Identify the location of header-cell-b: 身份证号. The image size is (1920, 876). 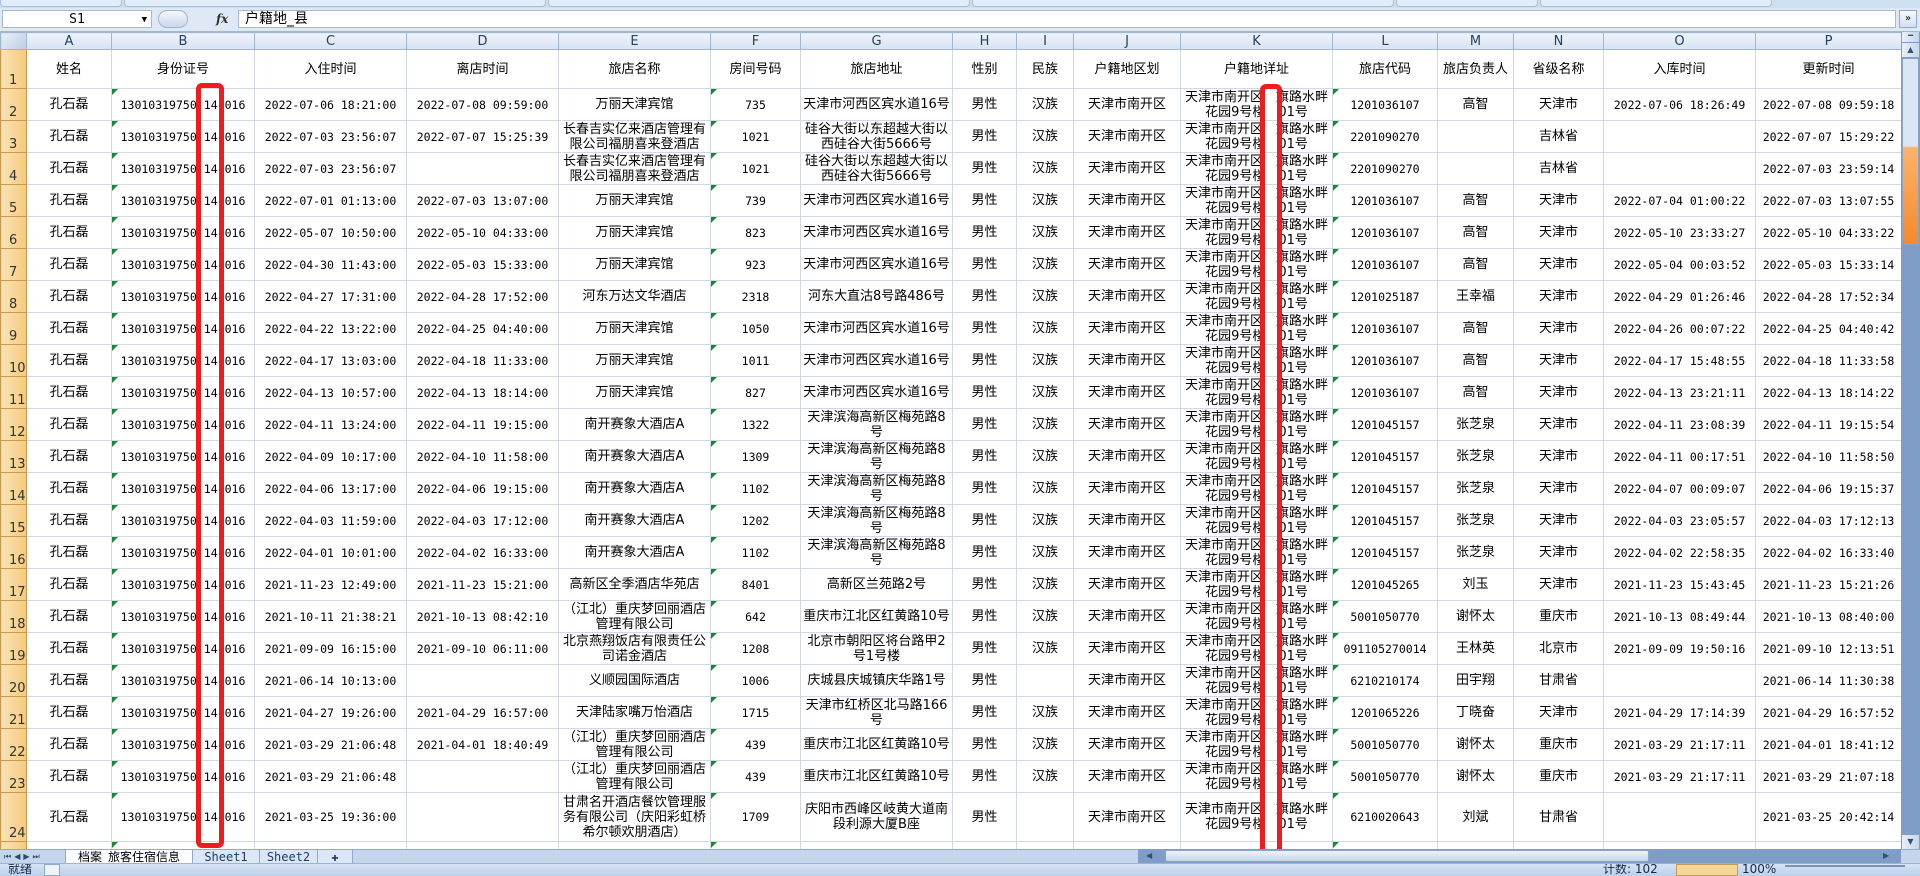
(183, 69).